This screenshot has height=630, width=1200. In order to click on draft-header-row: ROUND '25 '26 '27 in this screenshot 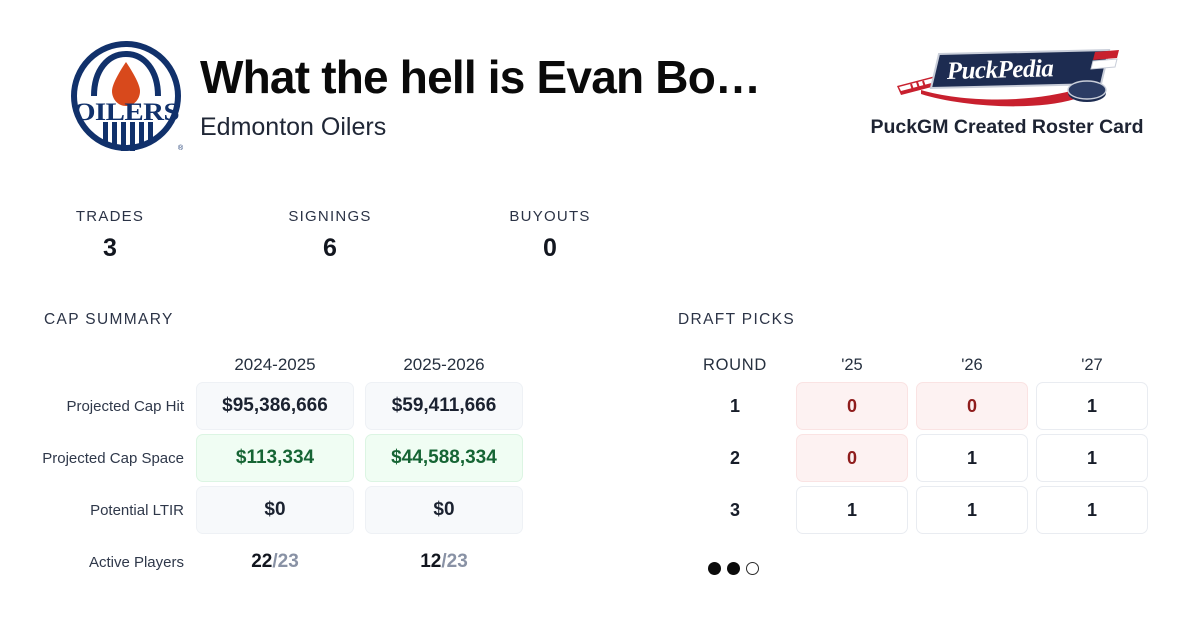, I will do `click(924, 365)`.